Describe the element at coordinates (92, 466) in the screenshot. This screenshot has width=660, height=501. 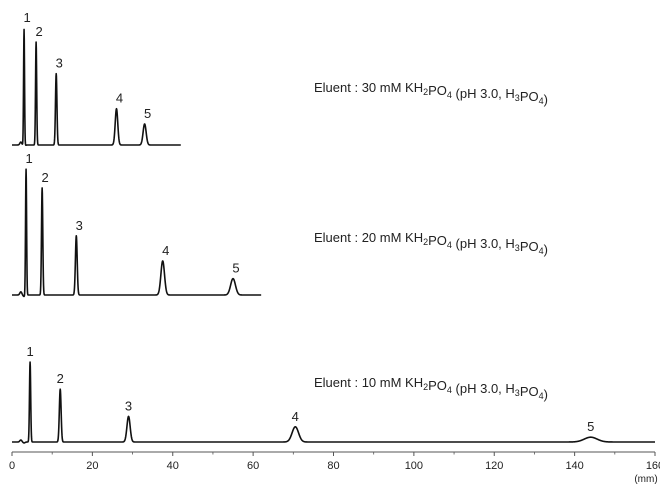
I see `x-axis-tick-label: 20` at that location.